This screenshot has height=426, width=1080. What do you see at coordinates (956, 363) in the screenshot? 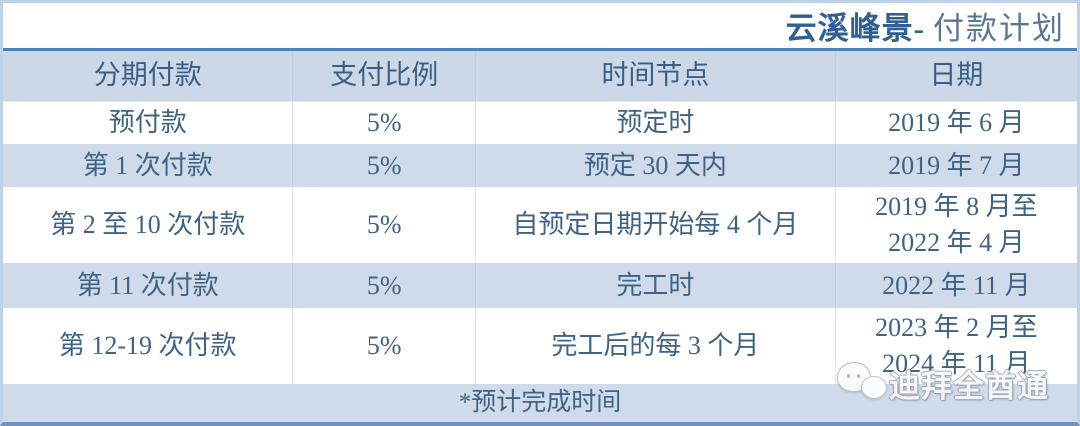
I see `date-line: 2024 年 11 月` at bounding box center [956, 363].